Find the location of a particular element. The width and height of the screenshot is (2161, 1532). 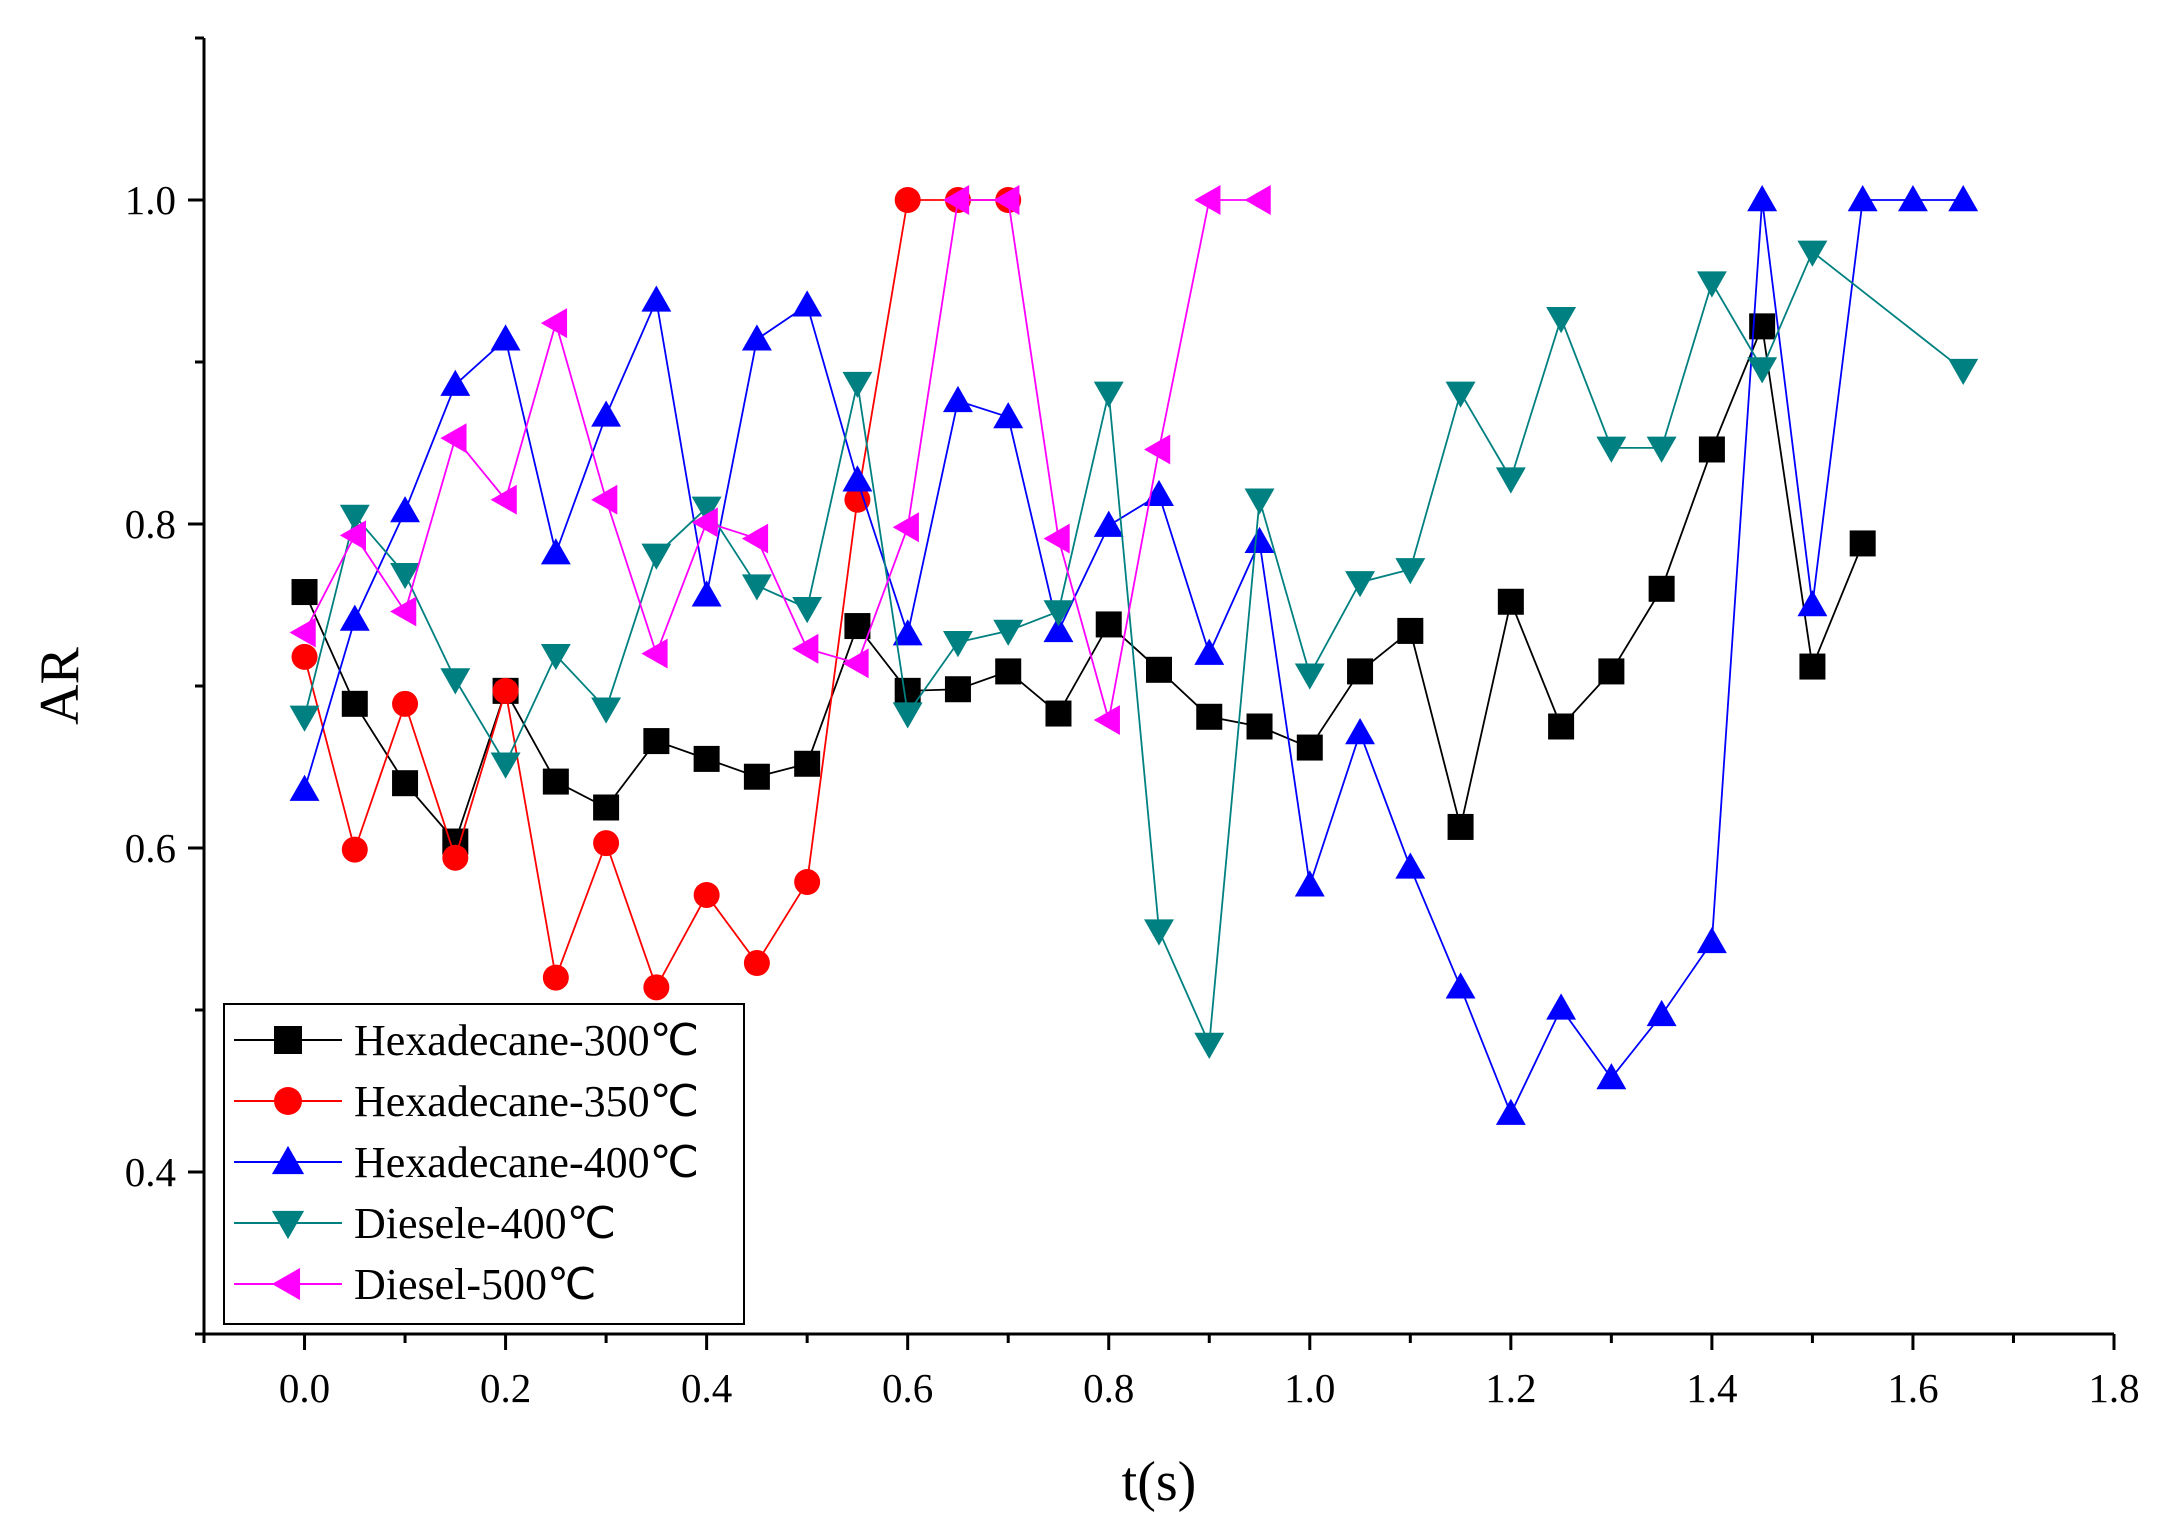

legend-box is located at coordinates (484, 1164).